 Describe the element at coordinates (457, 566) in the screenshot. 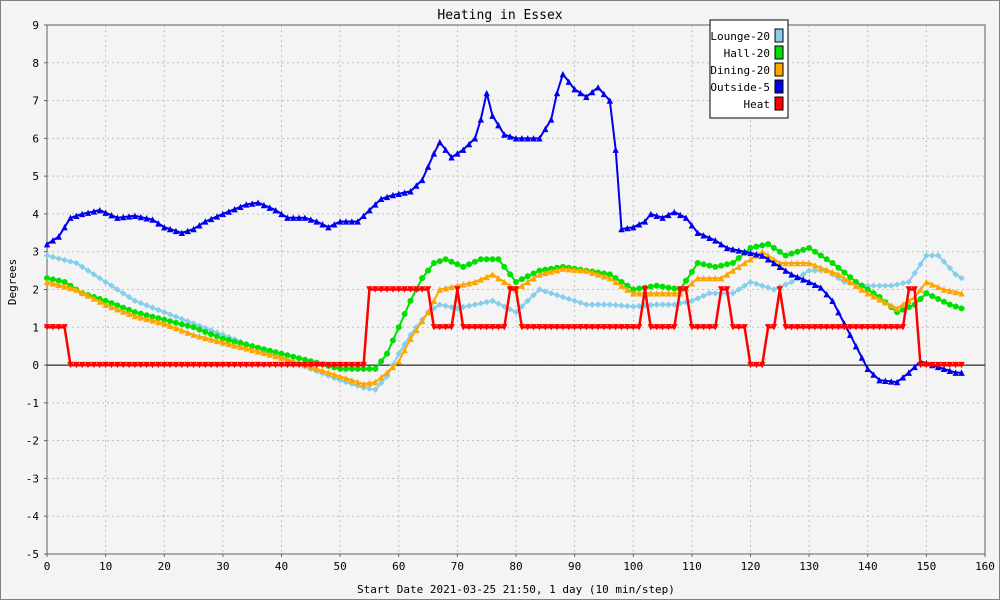

I see `x-tick-label: 70` at that location.